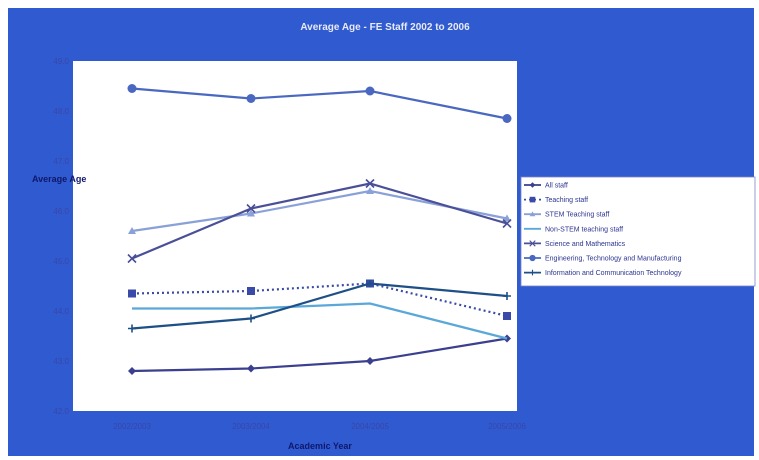  Describe the element at coordinates (61, 111) in the screenshot. I see `y-tick-label: 48.0` at that location.